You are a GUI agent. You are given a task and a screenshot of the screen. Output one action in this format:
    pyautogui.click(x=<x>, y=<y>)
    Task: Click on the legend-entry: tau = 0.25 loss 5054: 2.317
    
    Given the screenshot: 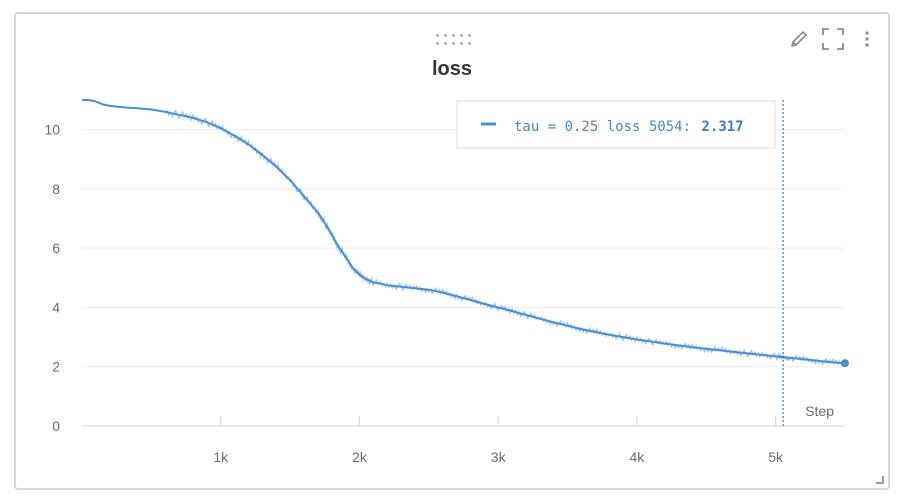 What is the action you would take?
    pyautogui.click(x=629, y=126)
    